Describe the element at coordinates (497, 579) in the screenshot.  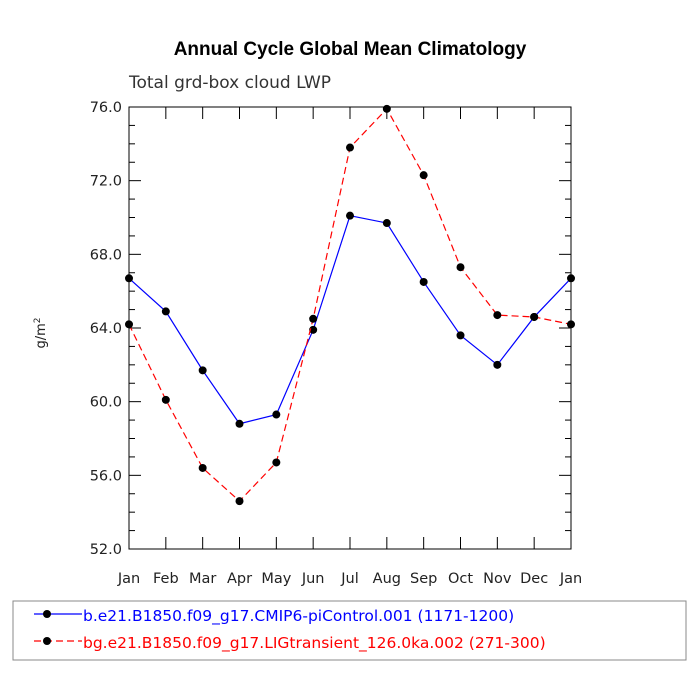
I see `x-tick-label: Nov` at that location.